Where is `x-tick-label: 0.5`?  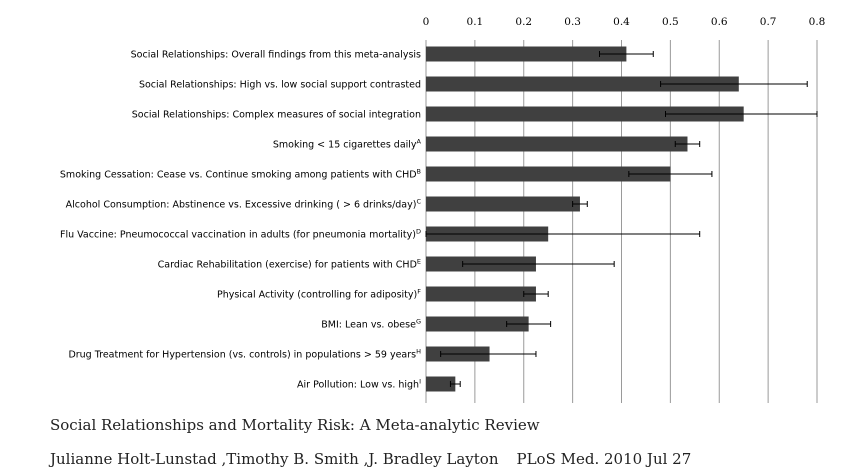 x-tick-label: 0.5 is located at coordinates (670, 22).